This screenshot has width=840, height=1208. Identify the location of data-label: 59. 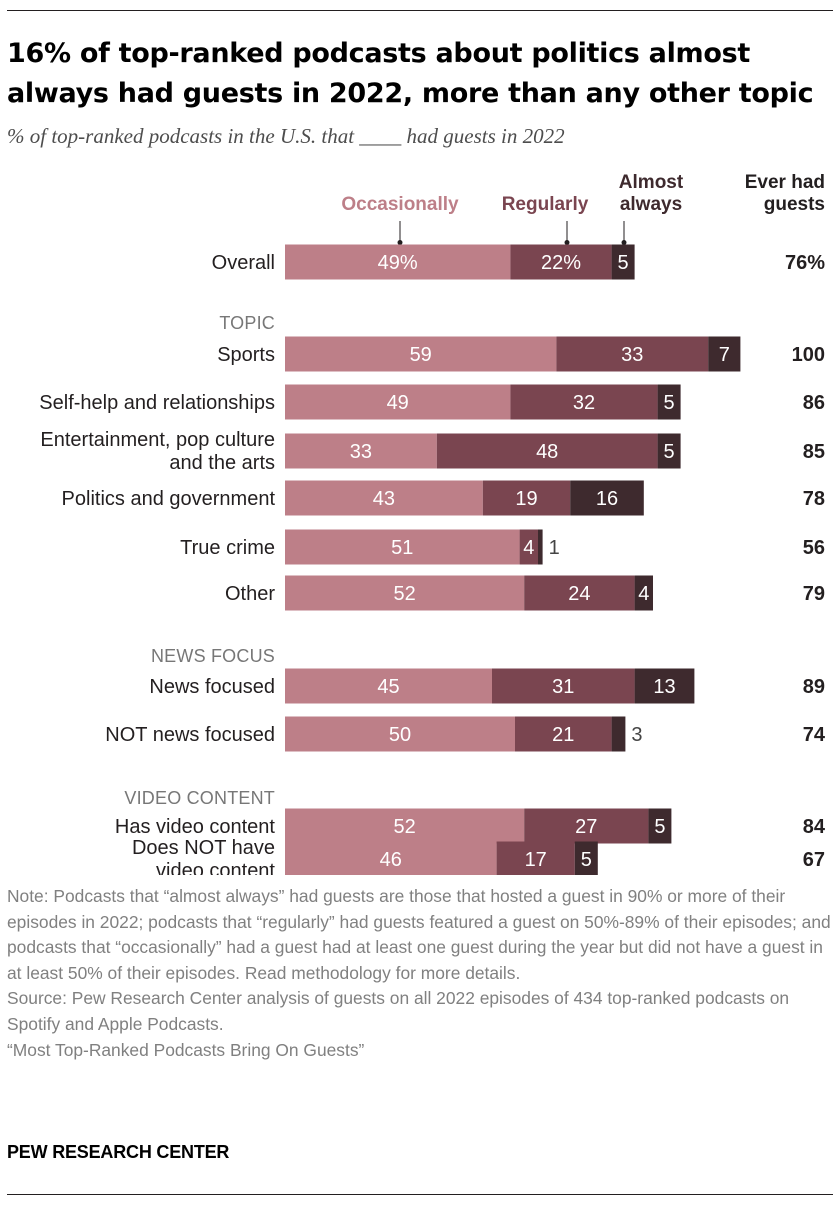
(421, 355).